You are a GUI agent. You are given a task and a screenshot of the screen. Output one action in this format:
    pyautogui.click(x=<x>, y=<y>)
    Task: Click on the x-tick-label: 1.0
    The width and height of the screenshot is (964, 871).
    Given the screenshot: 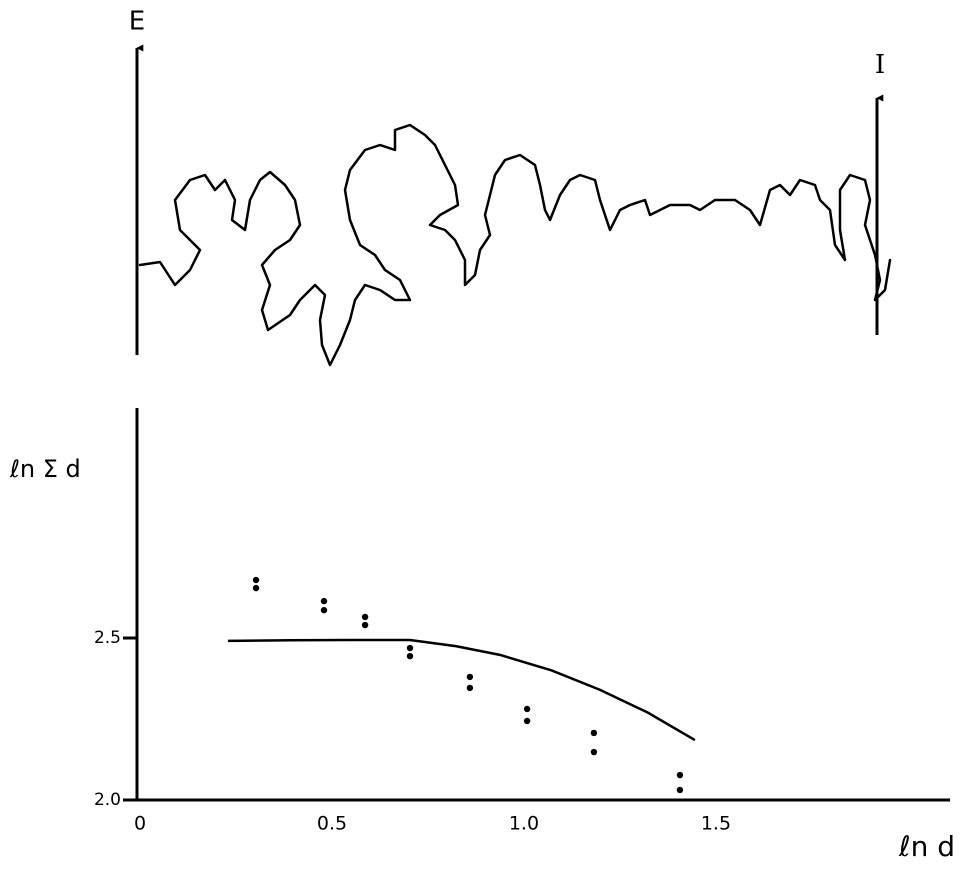 What is the action you would take?
    pyautogui.click(x=524, y=824)
    